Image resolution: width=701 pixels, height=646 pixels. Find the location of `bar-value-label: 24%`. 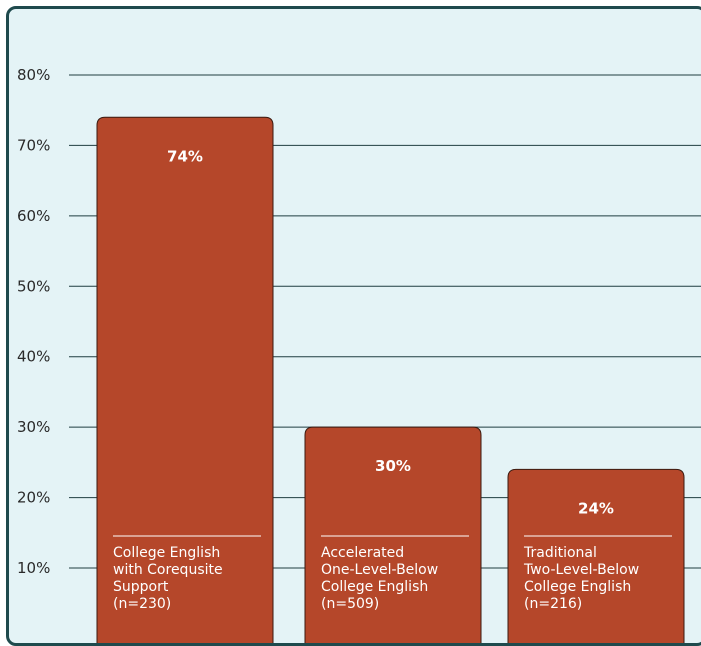

bar-value-label: 24% is located at coordinates (596, 508).